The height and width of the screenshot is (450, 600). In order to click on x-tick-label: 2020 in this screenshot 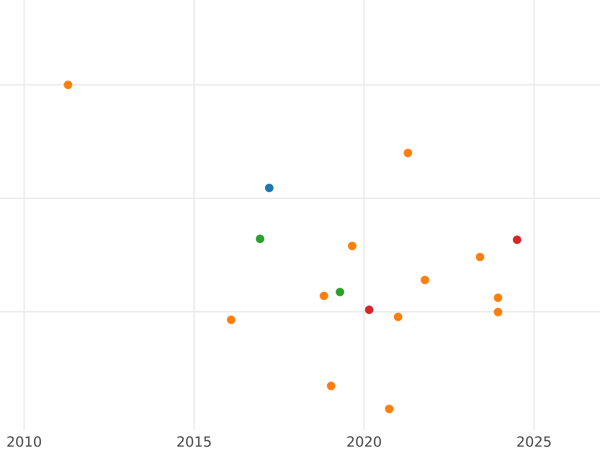, I will do `click(364, 441)`.